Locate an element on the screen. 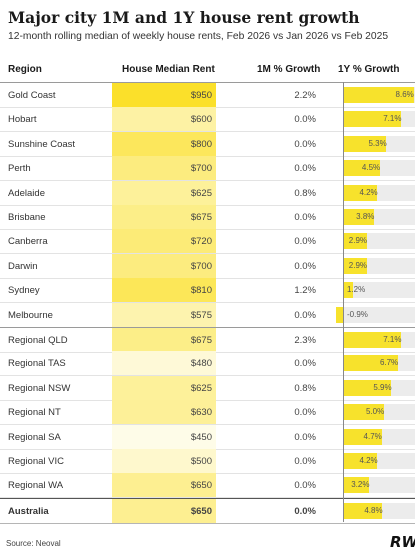 Image resolution: width=415 pixels, height=553 pixels. region-name: Canberra is located at coordinates (28, 242).